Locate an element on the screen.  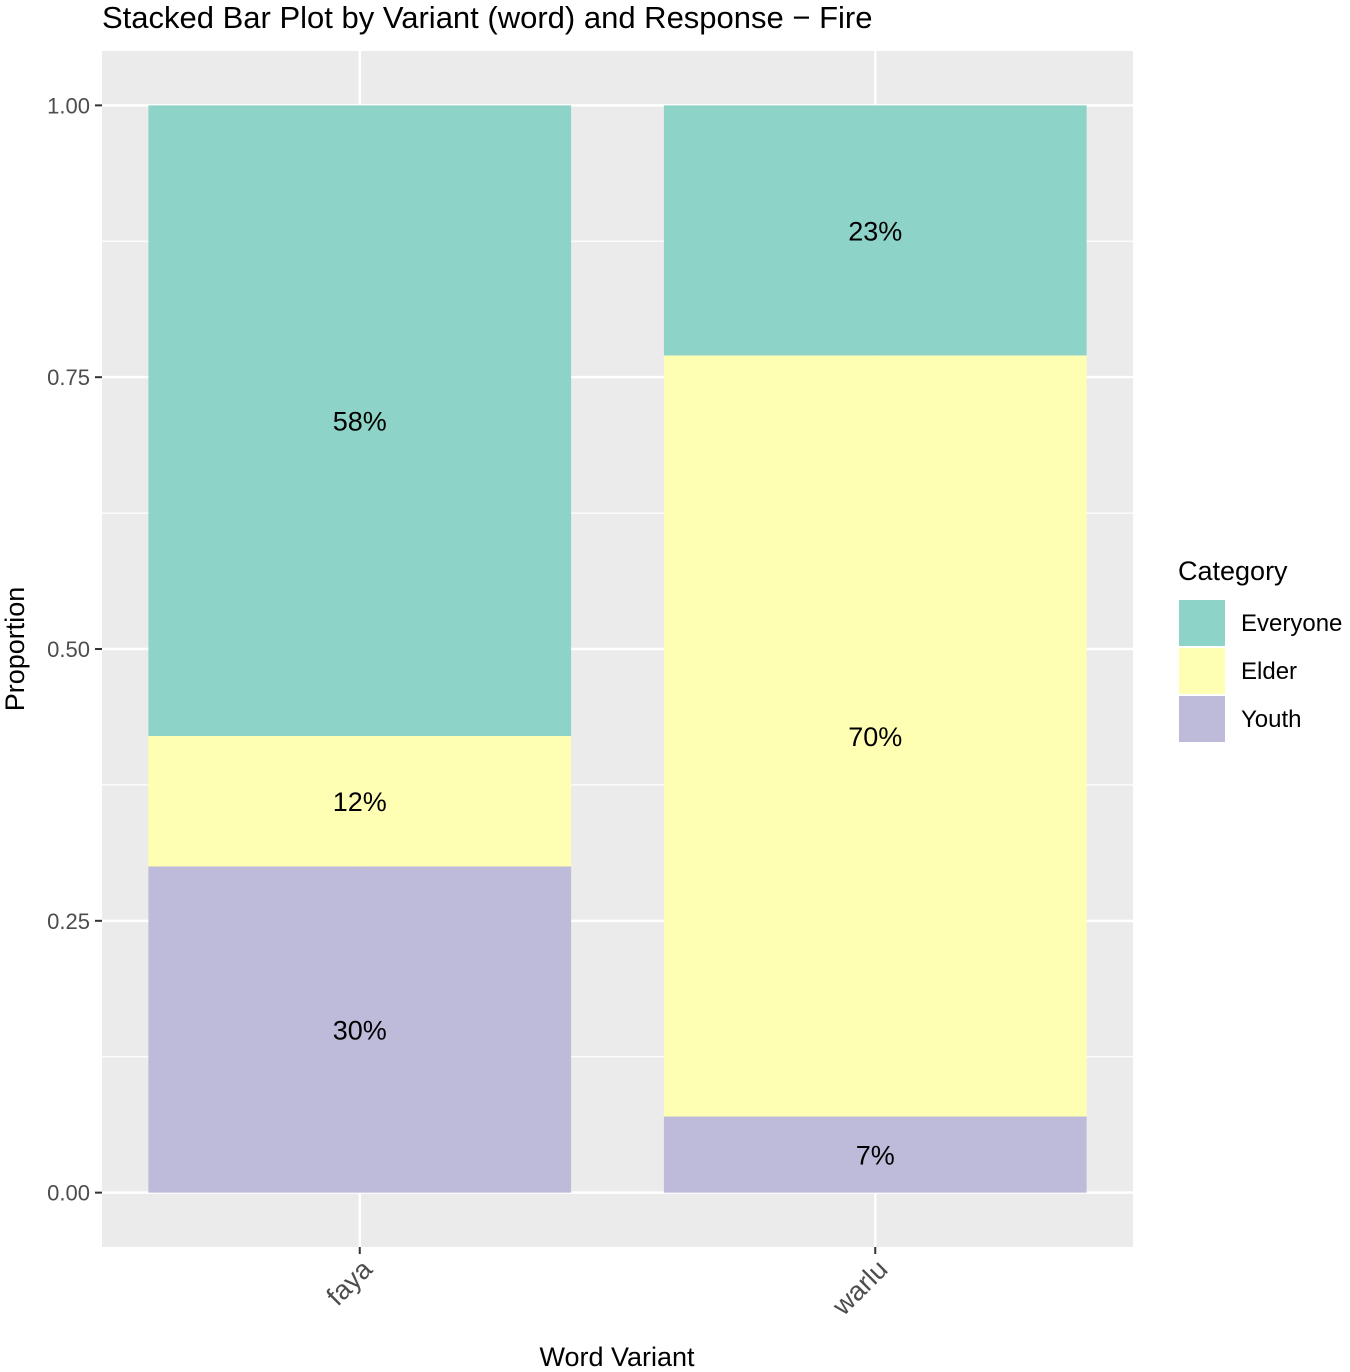
legend-items: Everyone Elder Youth is located at coordinates (1260, 671).